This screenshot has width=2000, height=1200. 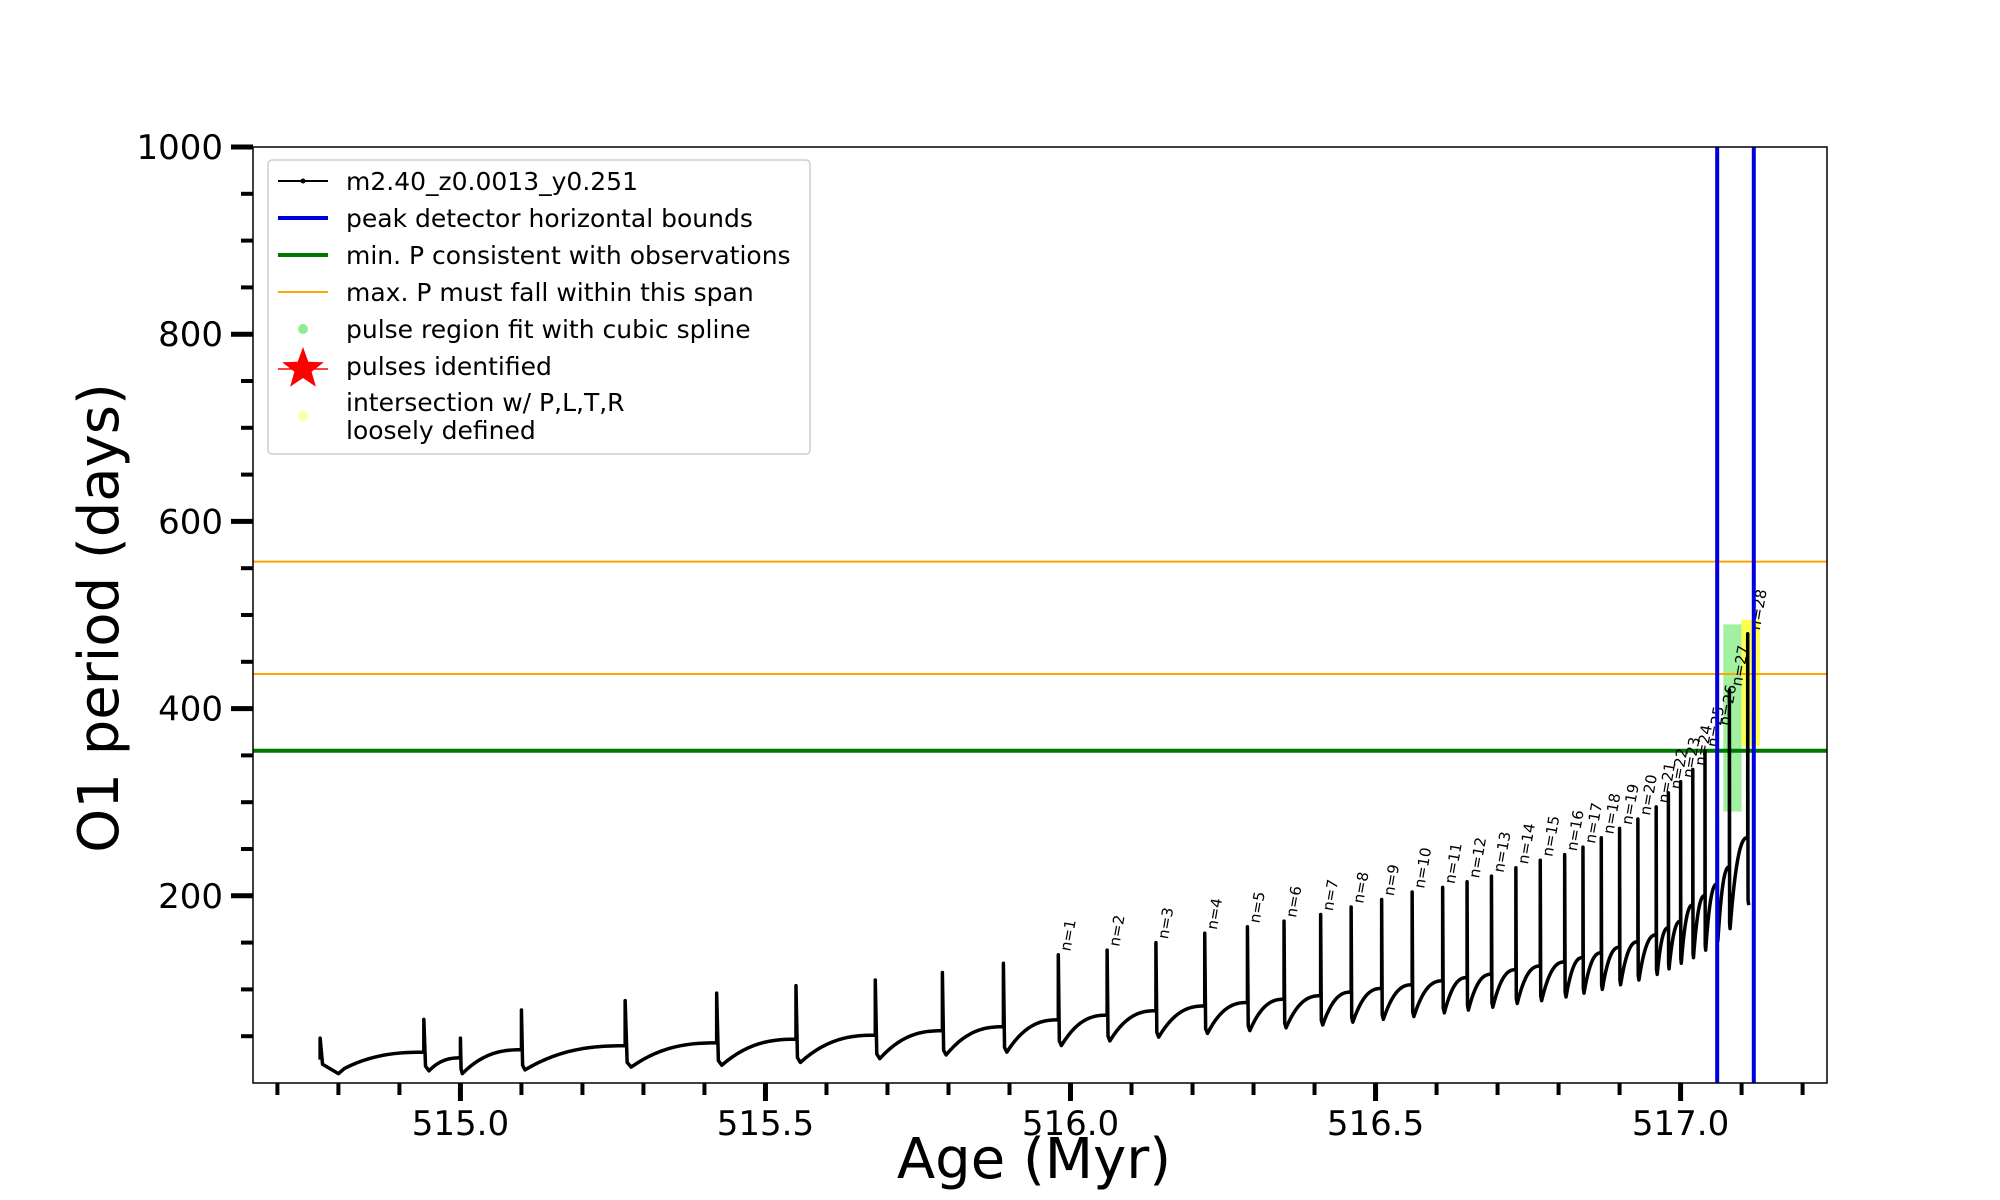 What do you see at coordinates (1758, 610) in the screenshot?
I see `pulse-label-n28: n=28` at bounding box center [1758, 610].